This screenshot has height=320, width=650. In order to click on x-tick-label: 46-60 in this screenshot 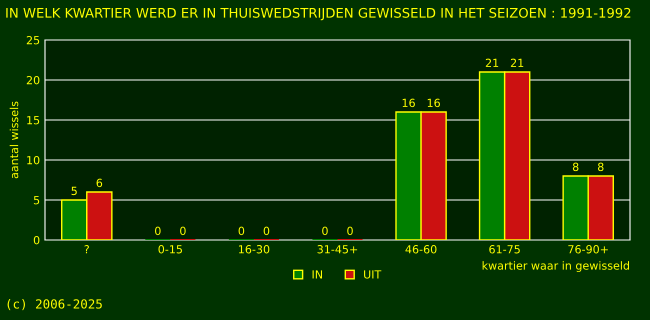, I will do `click(420, 249)`.